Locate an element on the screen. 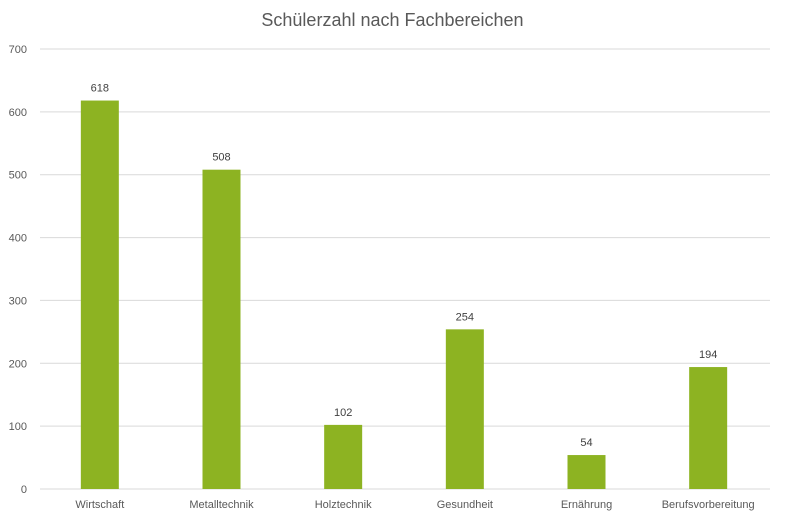 This screenshot has width=785, height=525. data-label: 194 is located at coordinates (708, 355).